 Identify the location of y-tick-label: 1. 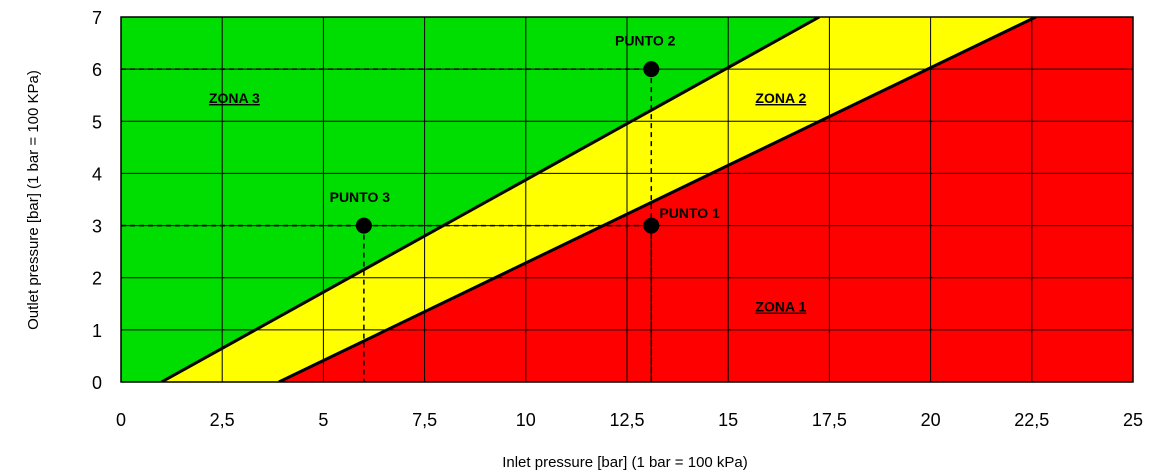
(97, 331).